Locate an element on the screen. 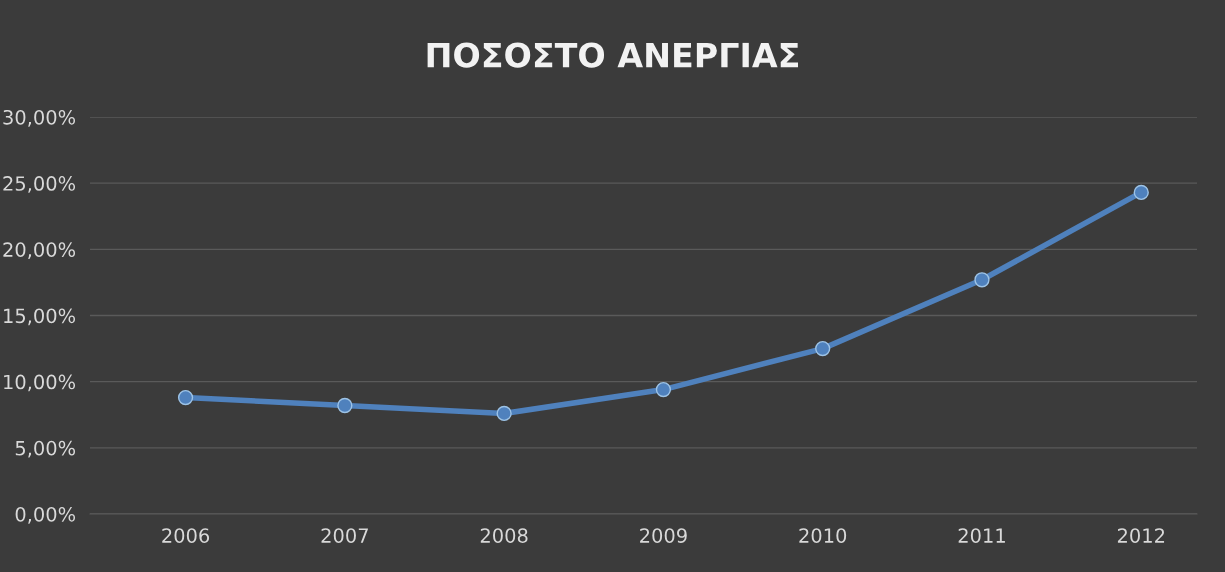 The height and width of the screenshot is (572, 1225). x-tick-label: 2009 is located at coordinates (663, 535).